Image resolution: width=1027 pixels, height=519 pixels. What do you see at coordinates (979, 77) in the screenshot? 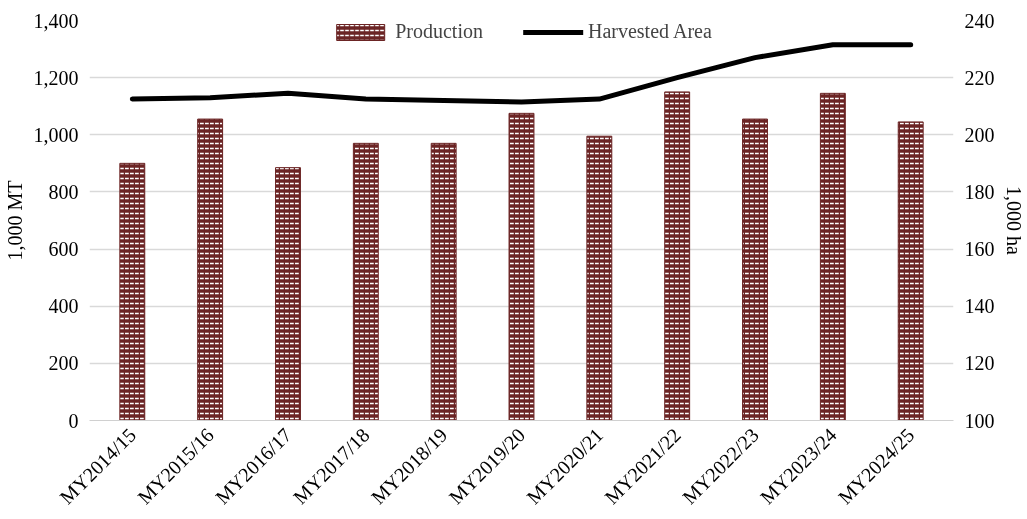
I see `y2-tick-label: 220` at bounding box center [979, 77].